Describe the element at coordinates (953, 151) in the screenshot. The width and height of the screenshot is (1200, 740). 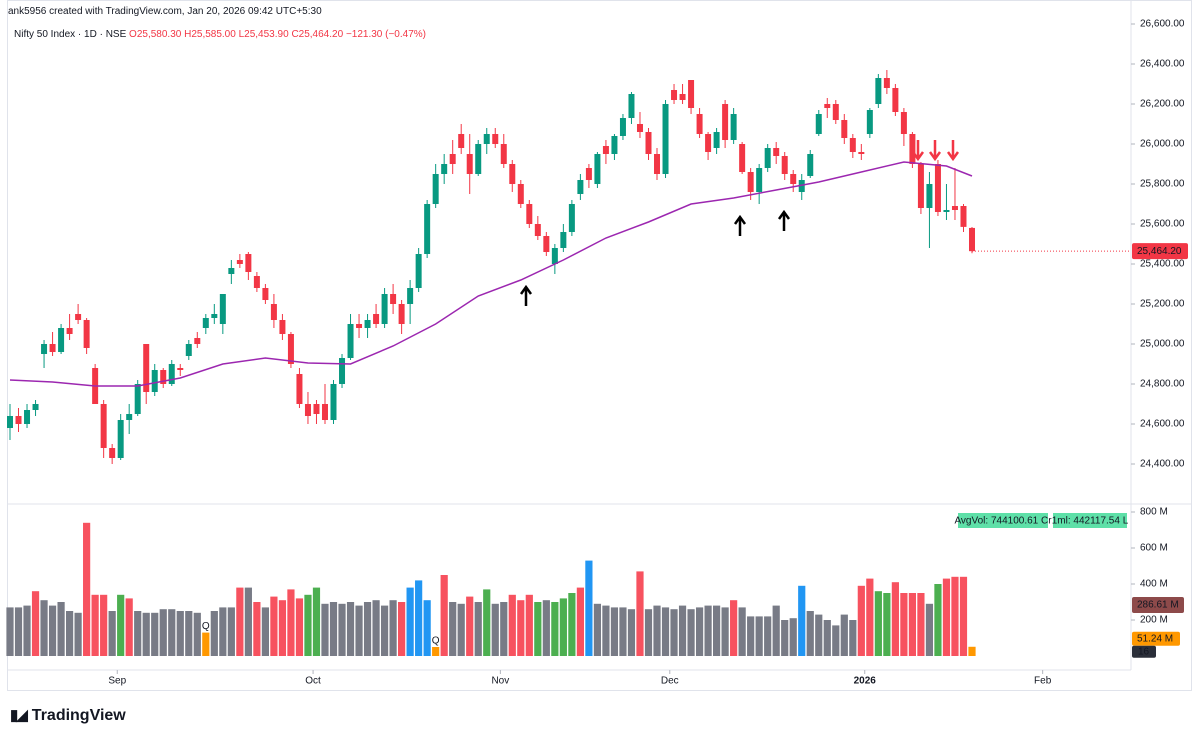
I see `down-arrow` at that location.